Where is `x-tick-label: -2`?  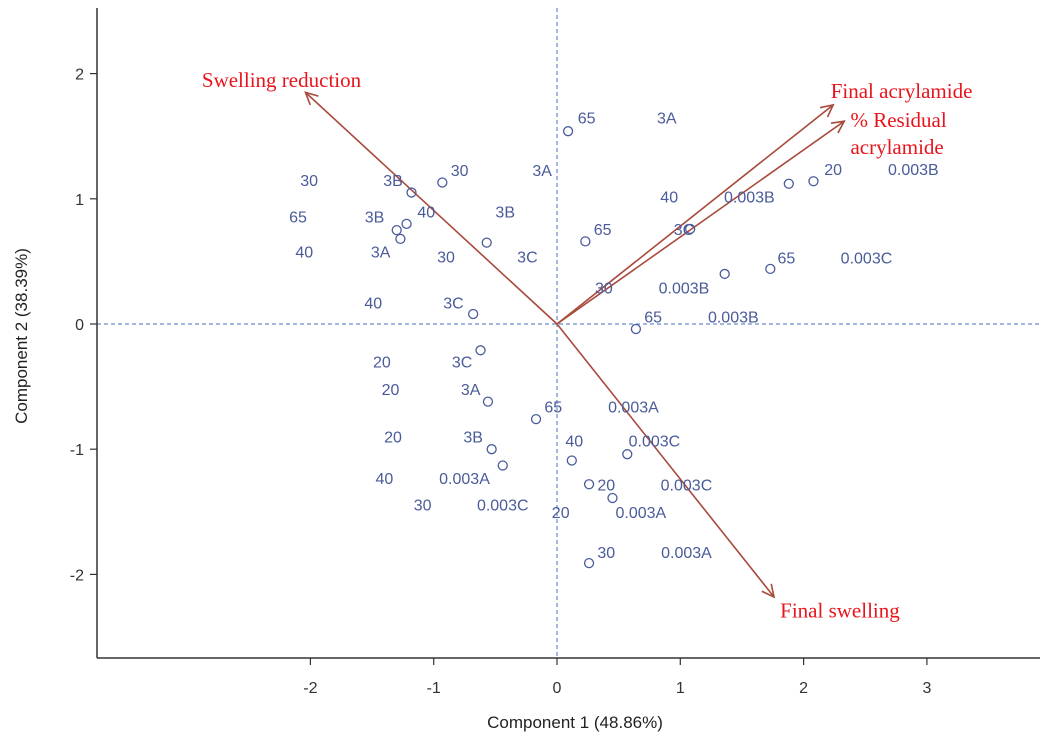
x-tick-label: -2 is located at coordinates (310, 688).